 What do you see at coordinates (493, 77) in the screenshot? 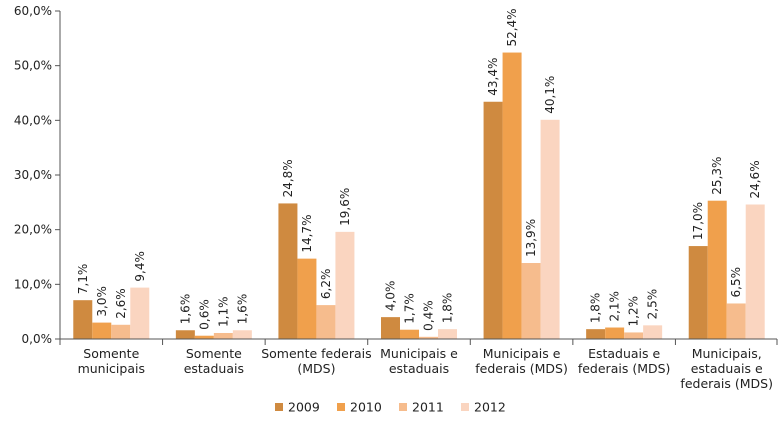
I see `data-label: 43,4%` at bounding box center [493, 77].